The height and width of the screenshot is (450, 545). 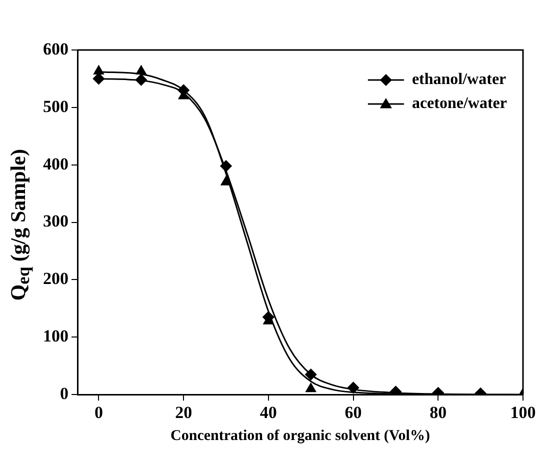 I want to click on x-tick-label: 60, so click(x=353, y=412).